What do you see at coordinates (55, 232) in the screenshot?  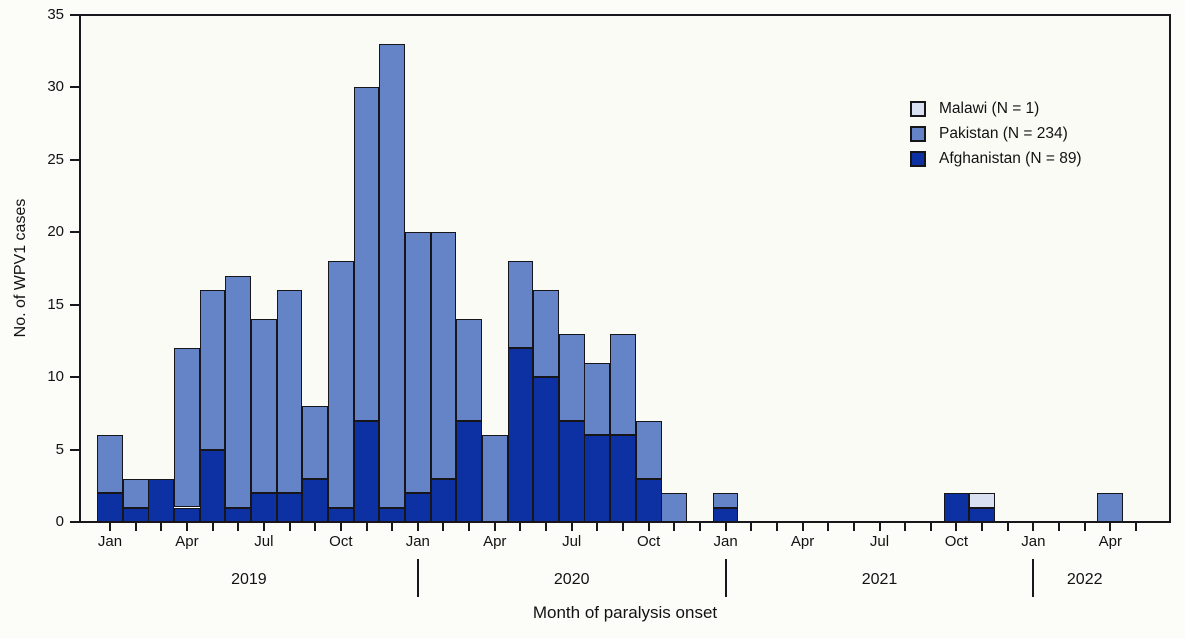 I see `y-tick-label: 20` at bounding box center [55, 232].